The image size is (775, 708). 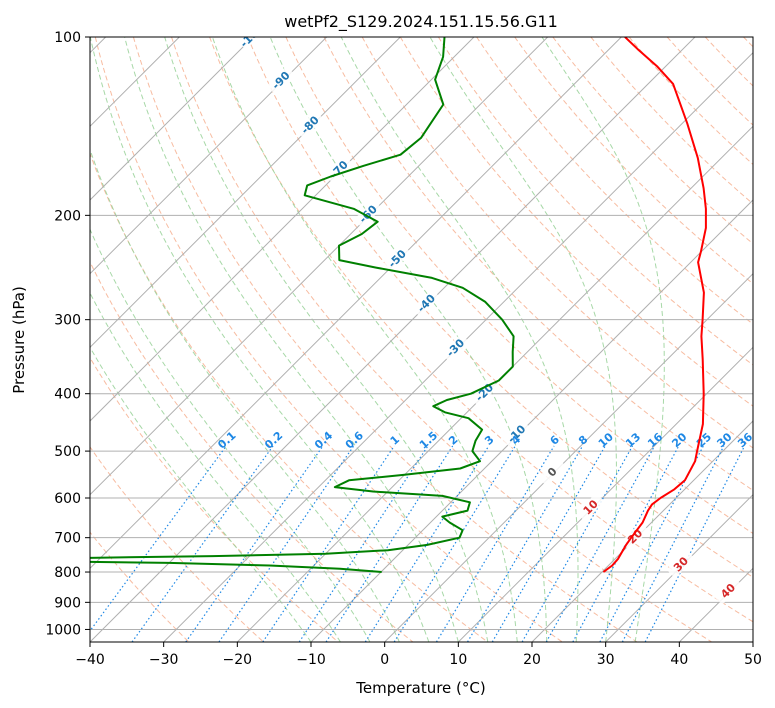 What do you see at coordinates (753, 660) in the screenshot?
I see `x-tick-label: 50` at bounding box center [753, 660].